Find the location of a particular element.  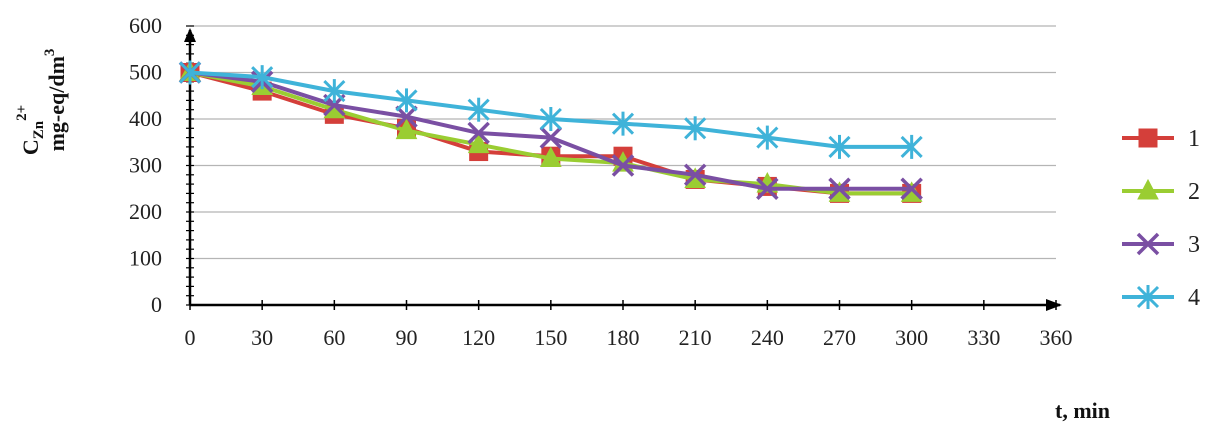

x-axis-title: t, min is located at coordinates (1082, 410).